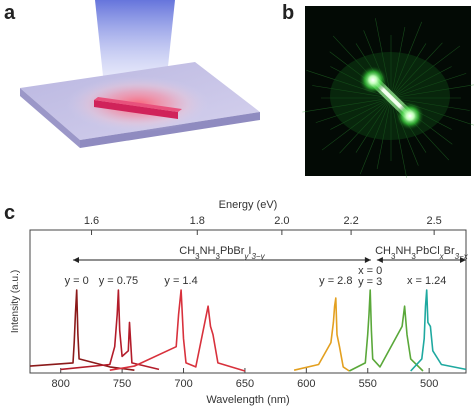 The image size is (474, 416). I want to click on panel-label-c: c, so click(10, 213).